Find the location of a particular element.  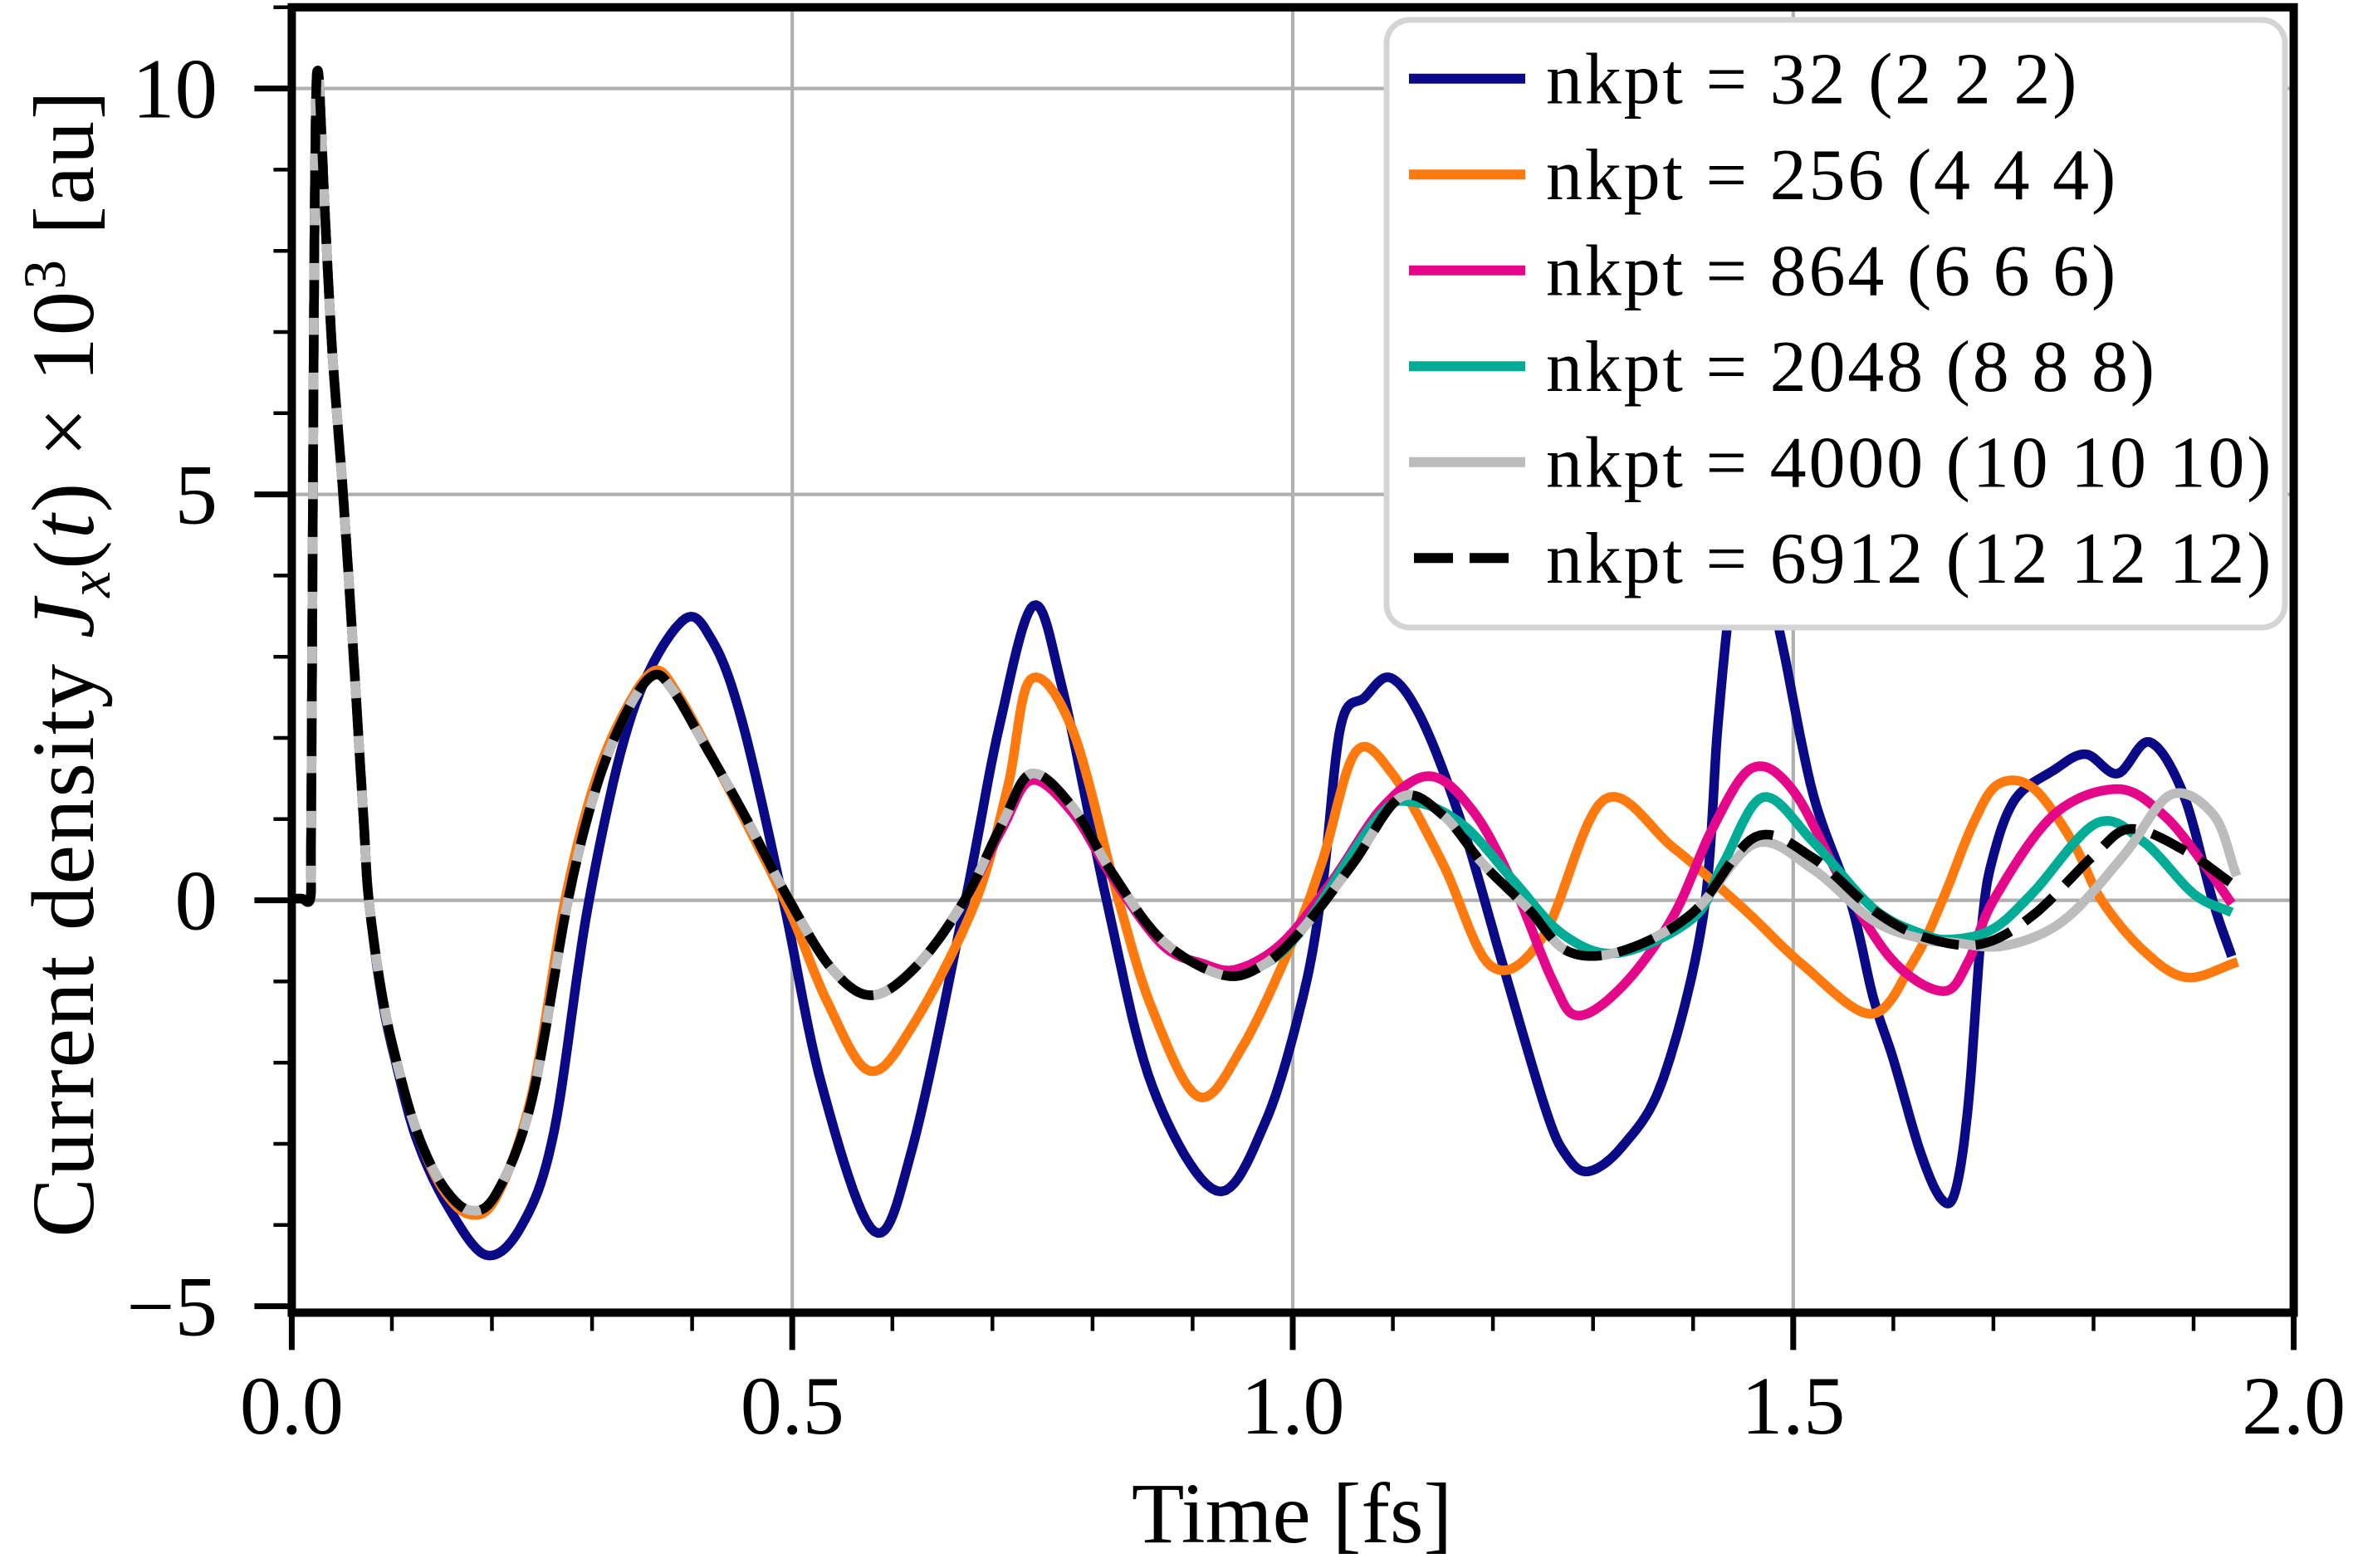

svg-text: 5 is located at coordinates (197, 496).